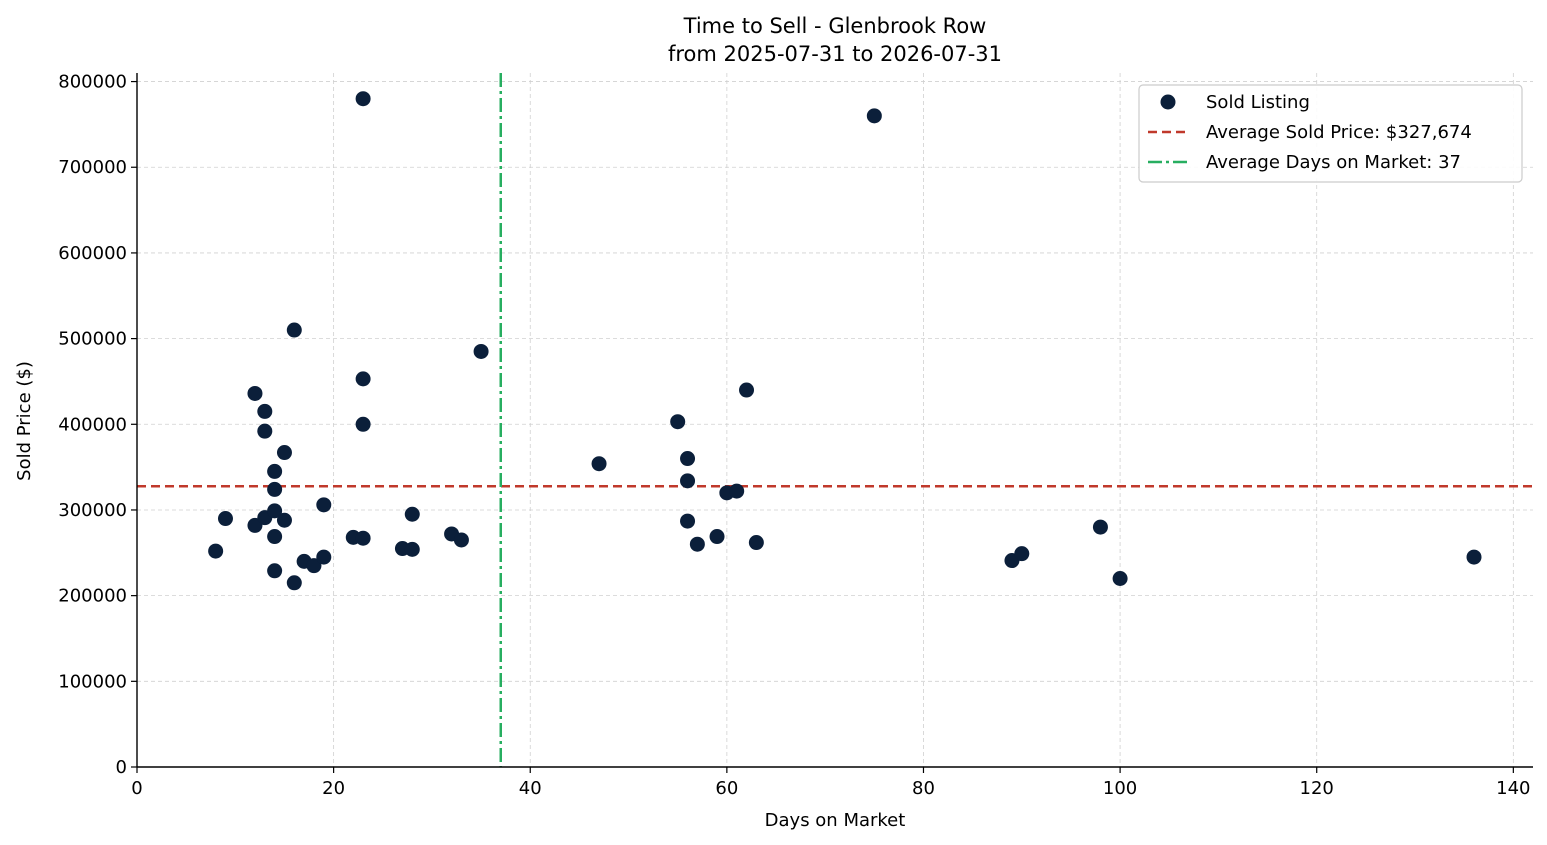  I want to click on x-axis-label: Days on Market, so click(835, 820).